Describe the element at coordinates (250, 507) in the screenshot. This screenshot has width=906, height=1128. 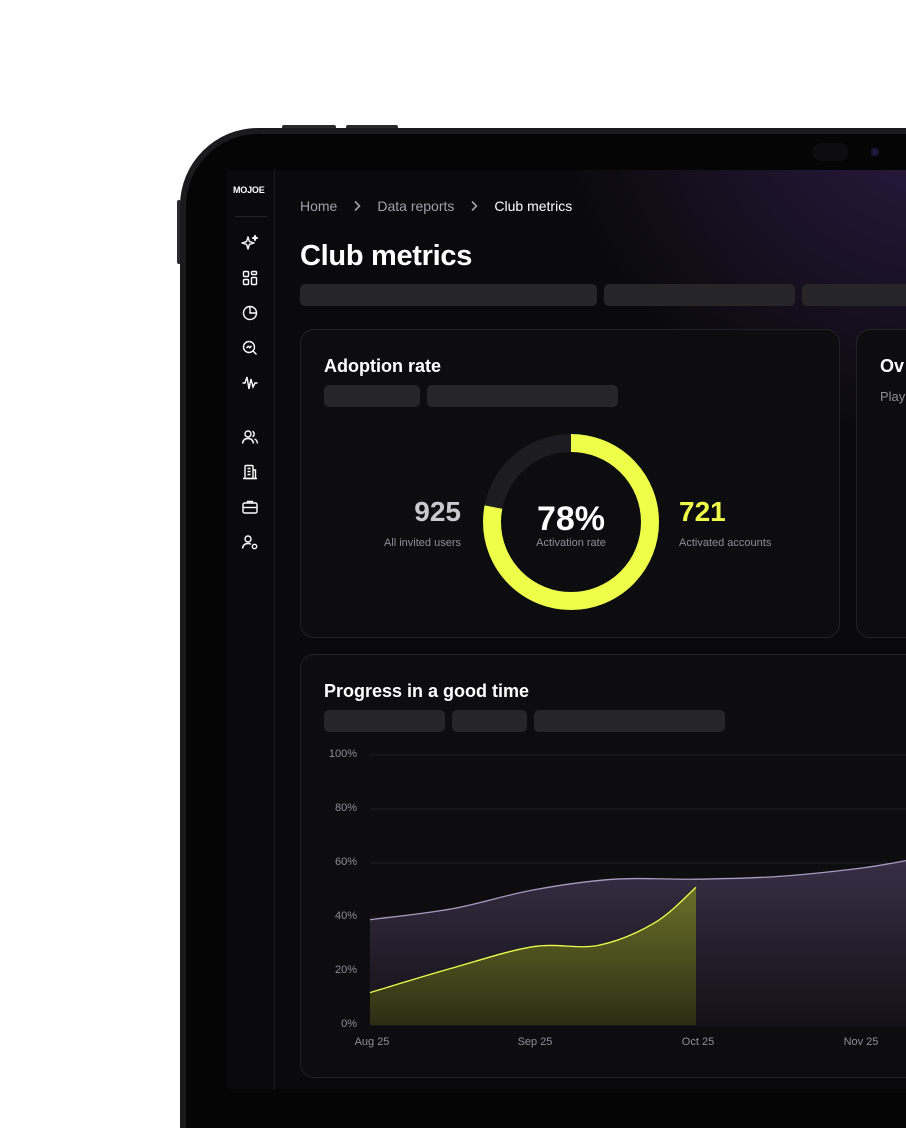
I see `briefcase-icon` at that location.